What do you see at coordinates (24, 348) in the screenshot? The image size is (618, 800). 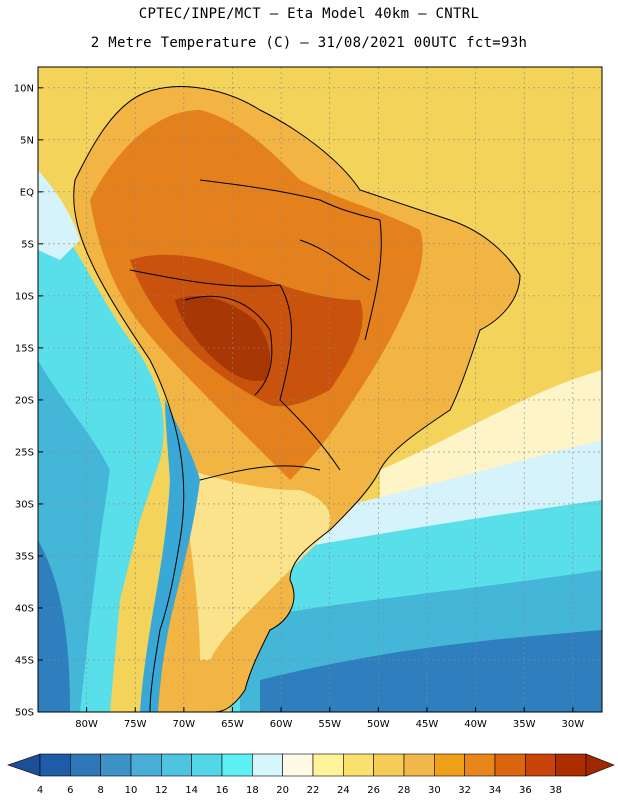 I see `lat-tick-label: 15S` at bounding box center [24, 348].